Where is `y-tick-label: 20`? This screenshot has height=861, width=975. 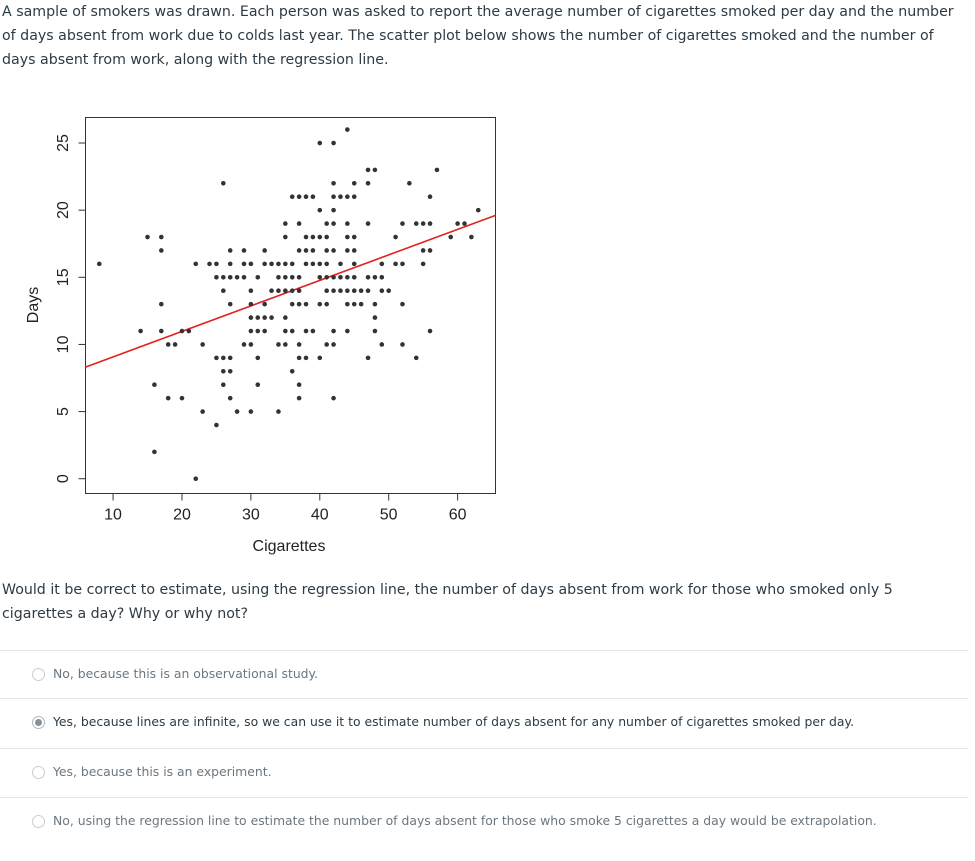
y-tick-label: 20 is located at coordinates (63, 210).